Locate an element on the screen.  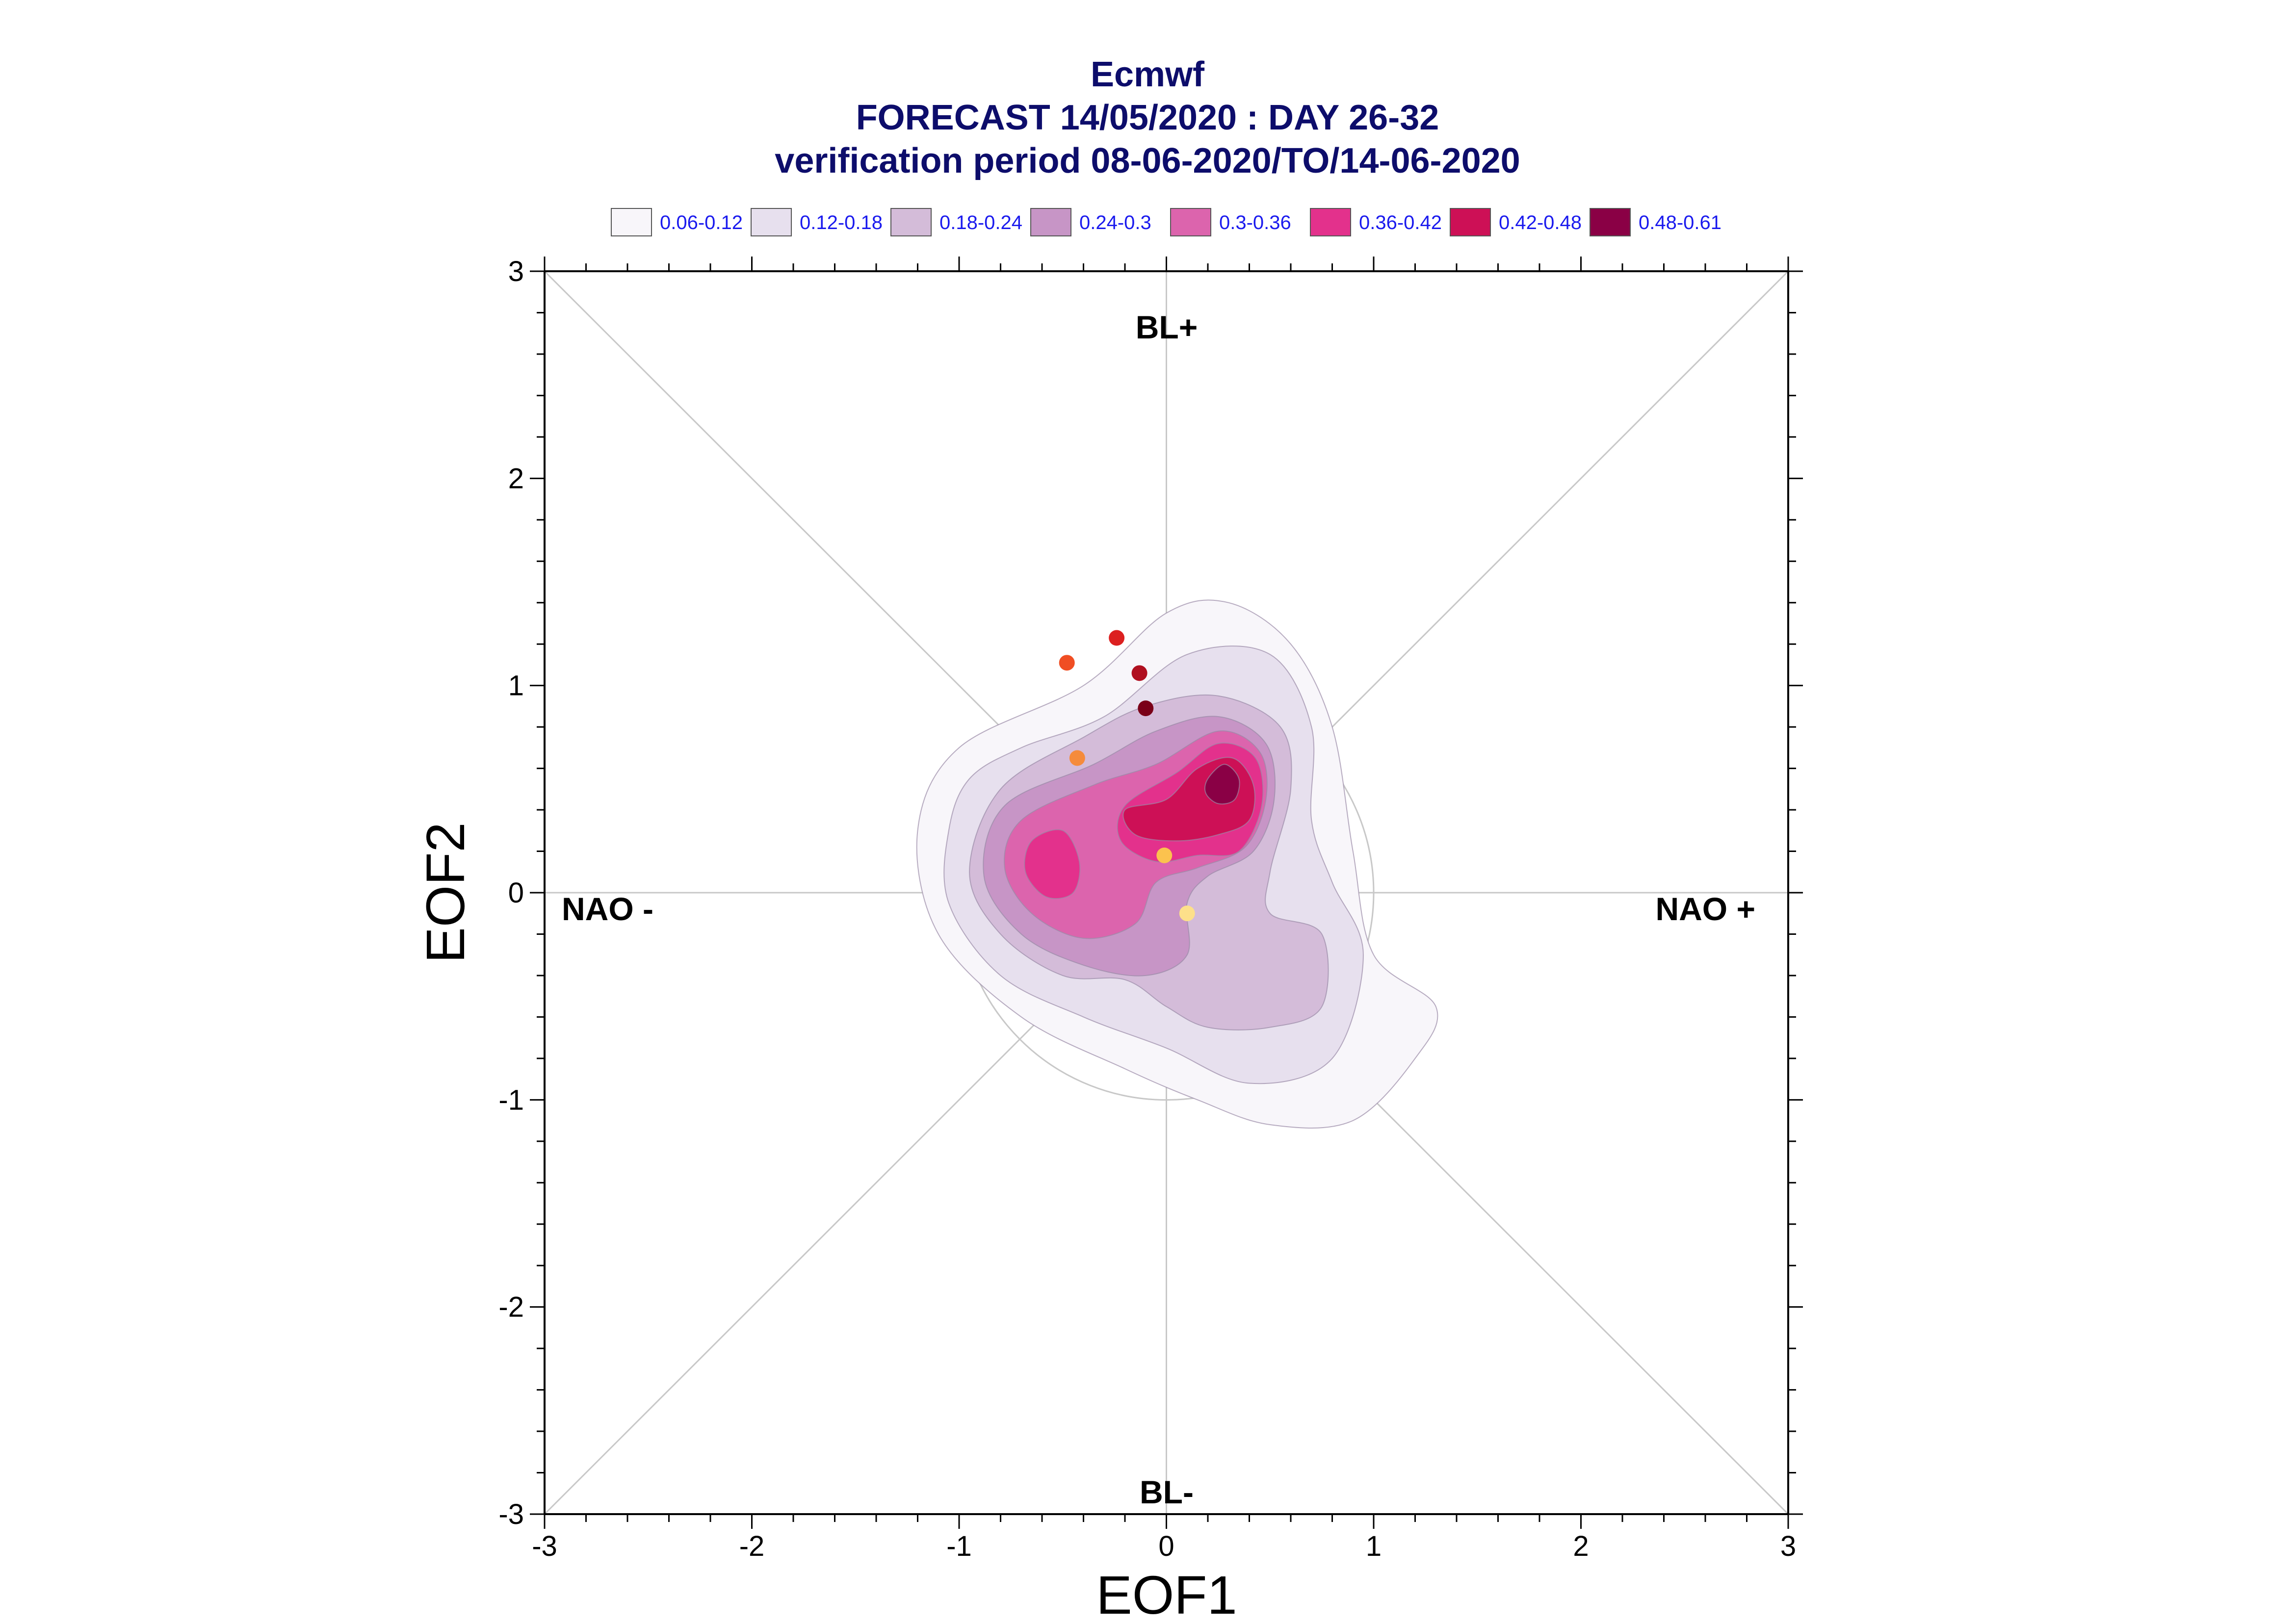
x-tick-label: -2 is located at coordinates (752, 1546).